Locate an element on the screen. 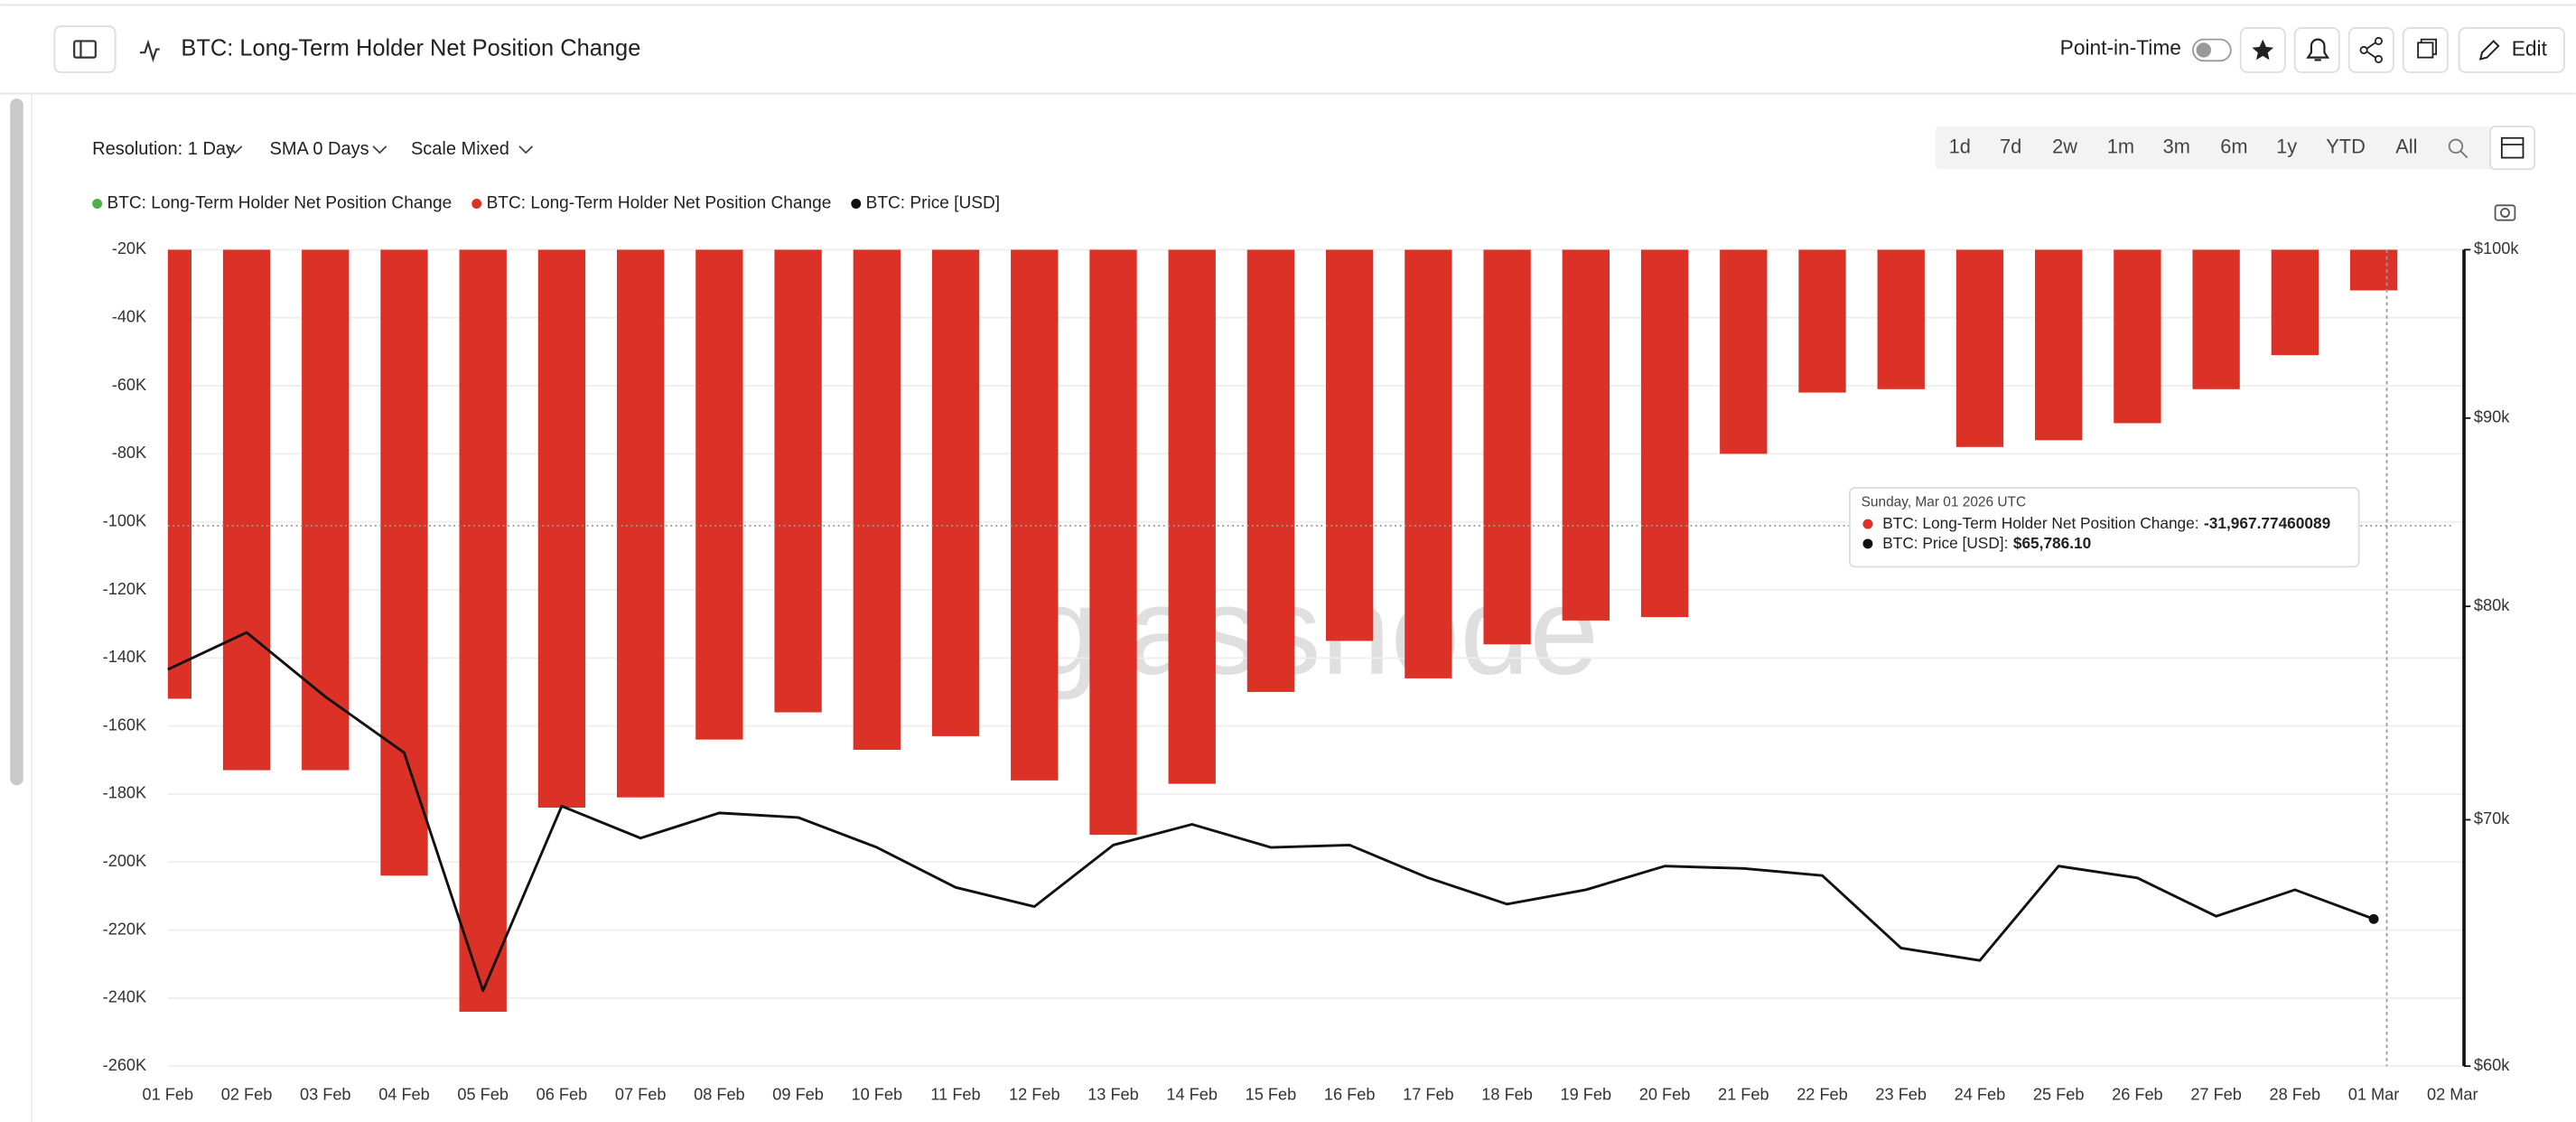  y-tick-label: -60K is located at coordinates (129, 385).